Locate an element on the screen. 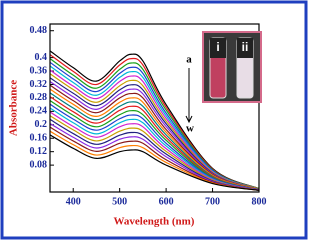 This screenshot has height=240, width=320. y-tick-label: 0.28 is located at coordinates (39, 97).